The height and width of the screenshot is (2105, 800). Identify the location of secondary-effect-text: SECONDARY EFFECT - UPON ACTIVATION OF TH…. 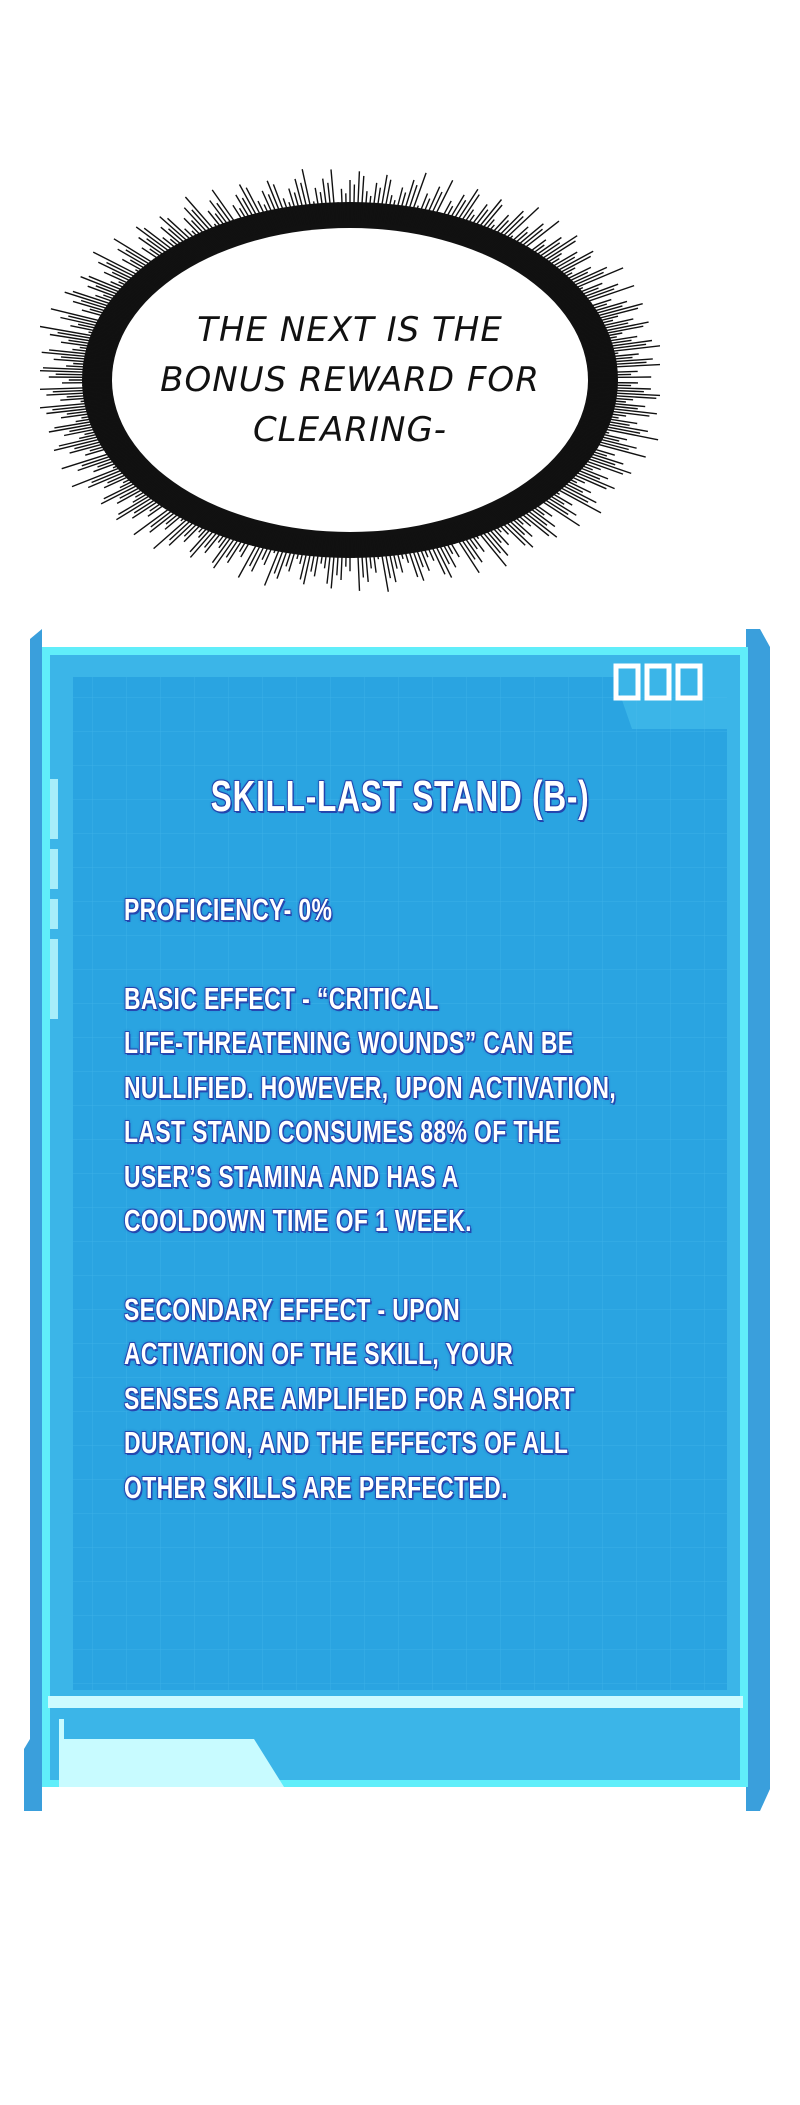
(349, 1398).